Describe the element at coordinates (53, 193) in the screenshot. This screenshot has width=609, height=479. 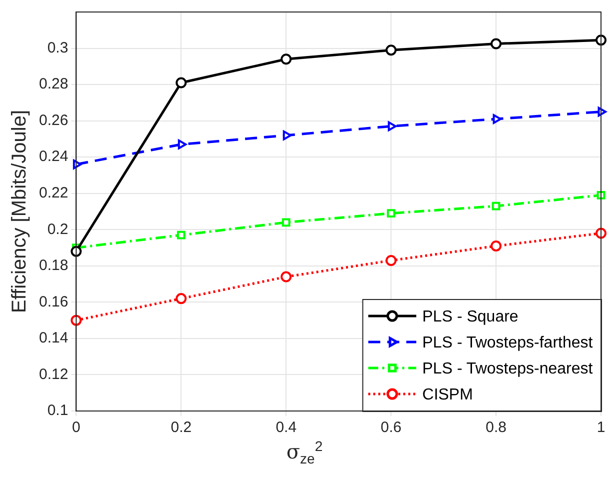
I see `y-tick-label: 0.22` at that location.